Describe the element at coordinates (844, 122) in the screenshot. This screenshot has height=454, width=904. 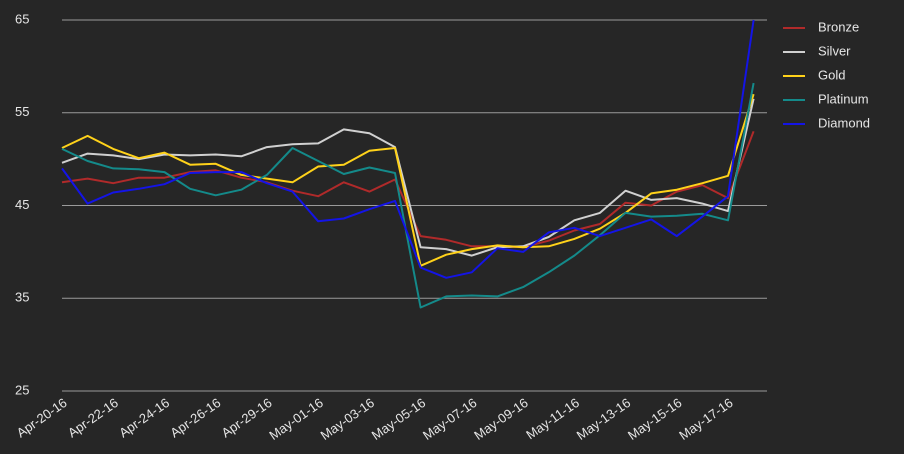
I see `legend-label: Diamond` at that location.